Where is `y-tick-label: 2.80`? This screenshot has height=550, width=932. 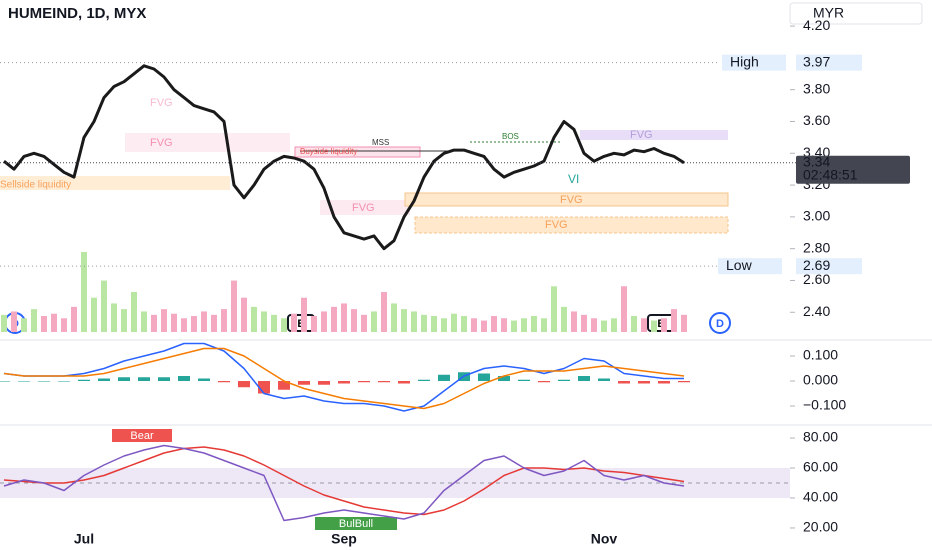
y-tick-label: 2.80 is located at coordinates (816, 247).